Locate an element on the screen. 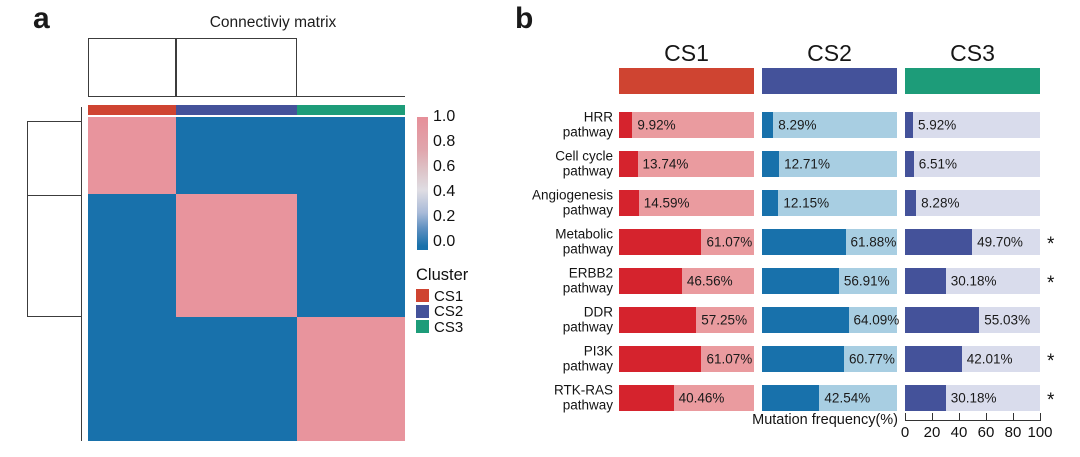 Image resolution: width=1080 pixels, height=457 pixels. pathway-label: HRR pathway is located at coordinates (587, 124).